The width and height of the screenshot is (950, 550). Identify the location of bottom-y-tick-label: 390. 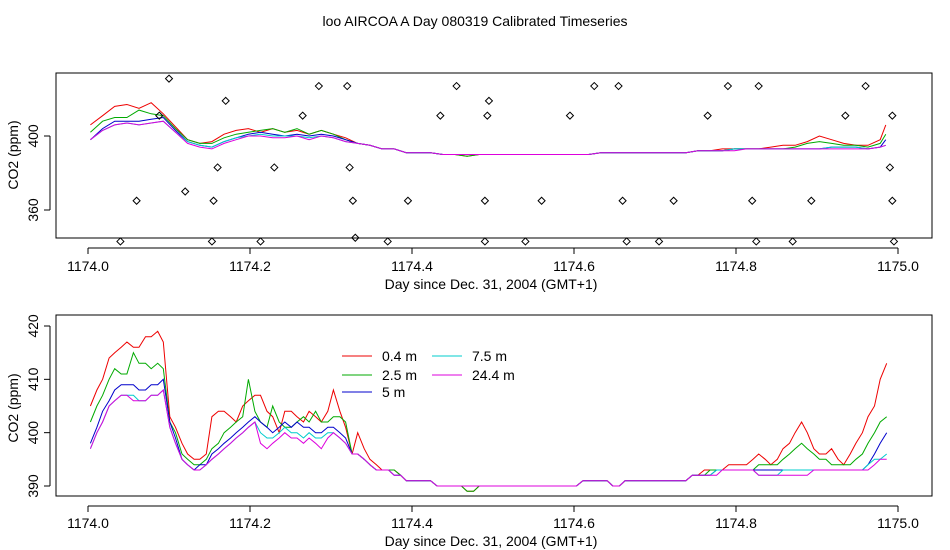
(33, 486).